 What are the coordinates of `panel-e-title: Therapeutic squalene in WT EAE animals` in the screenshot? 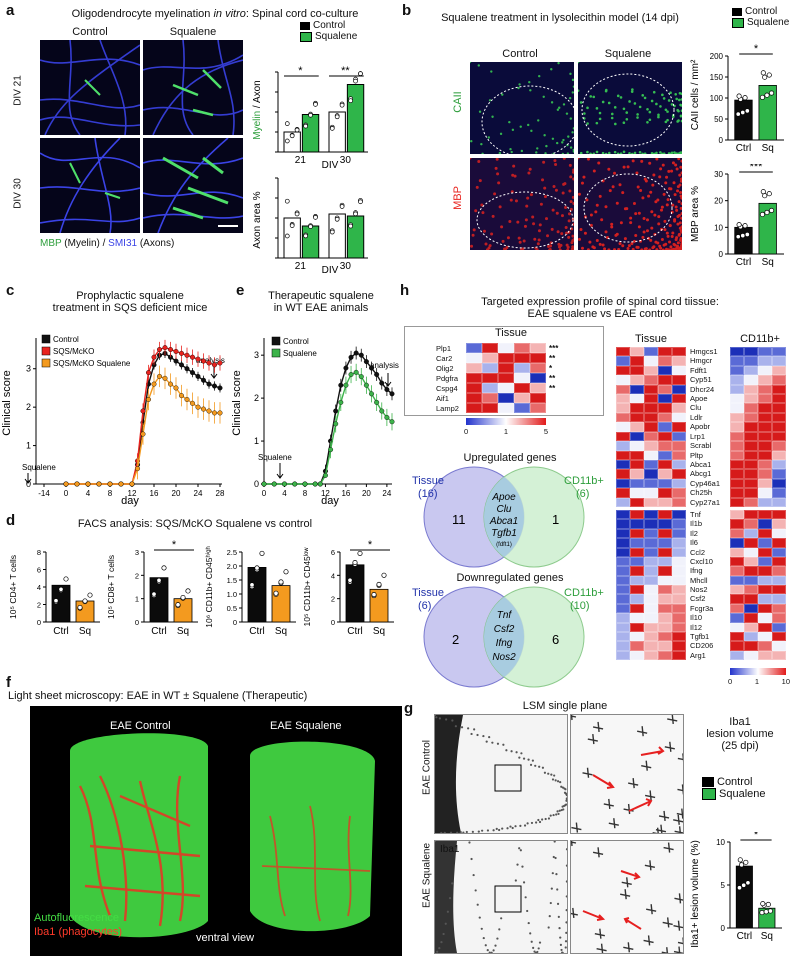 It's located at (321, 302).